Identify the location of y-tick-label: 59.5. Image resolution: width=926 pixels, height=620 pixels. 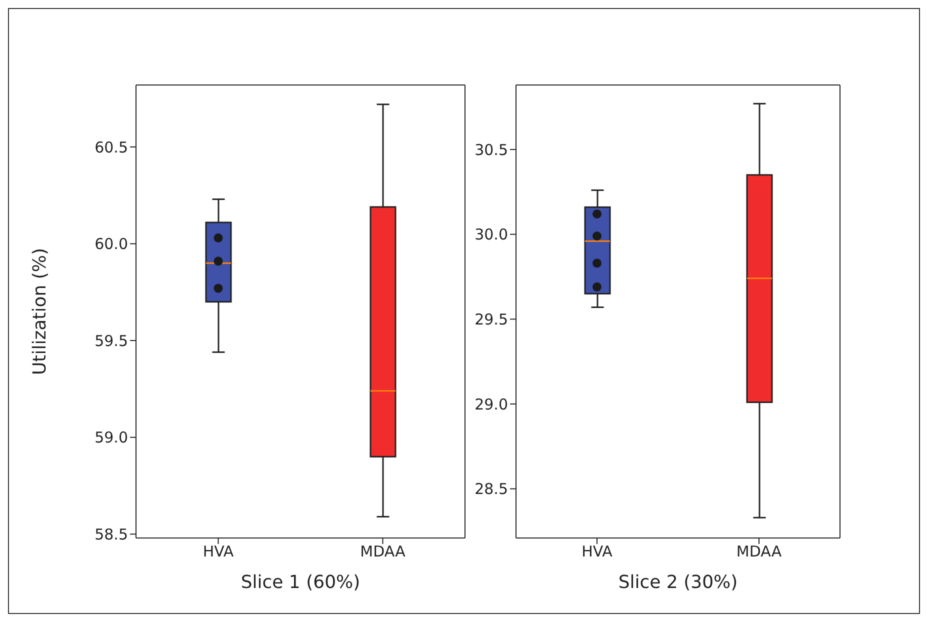
(111, 341).